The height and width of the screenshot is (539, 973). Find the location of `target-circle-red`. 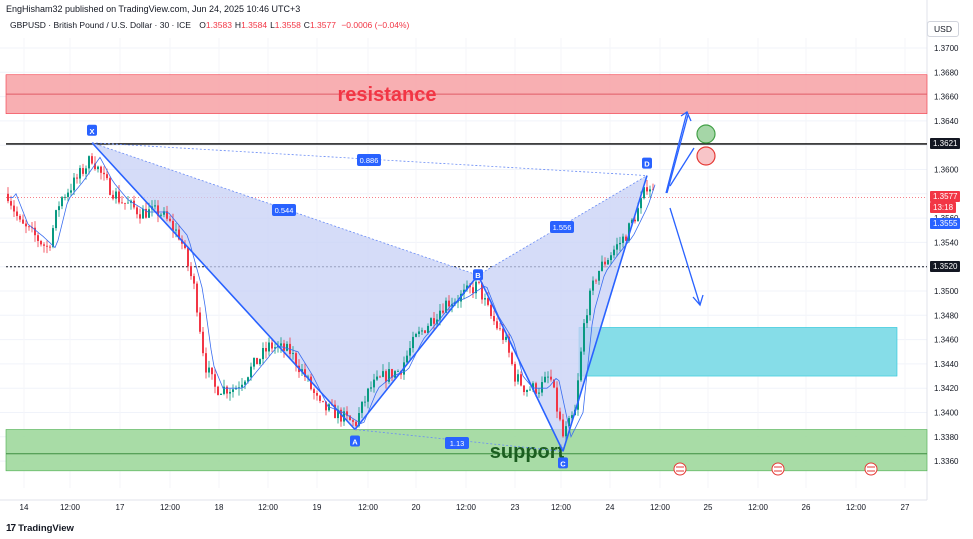

target-circle-red is located at coordinates (706, 156).